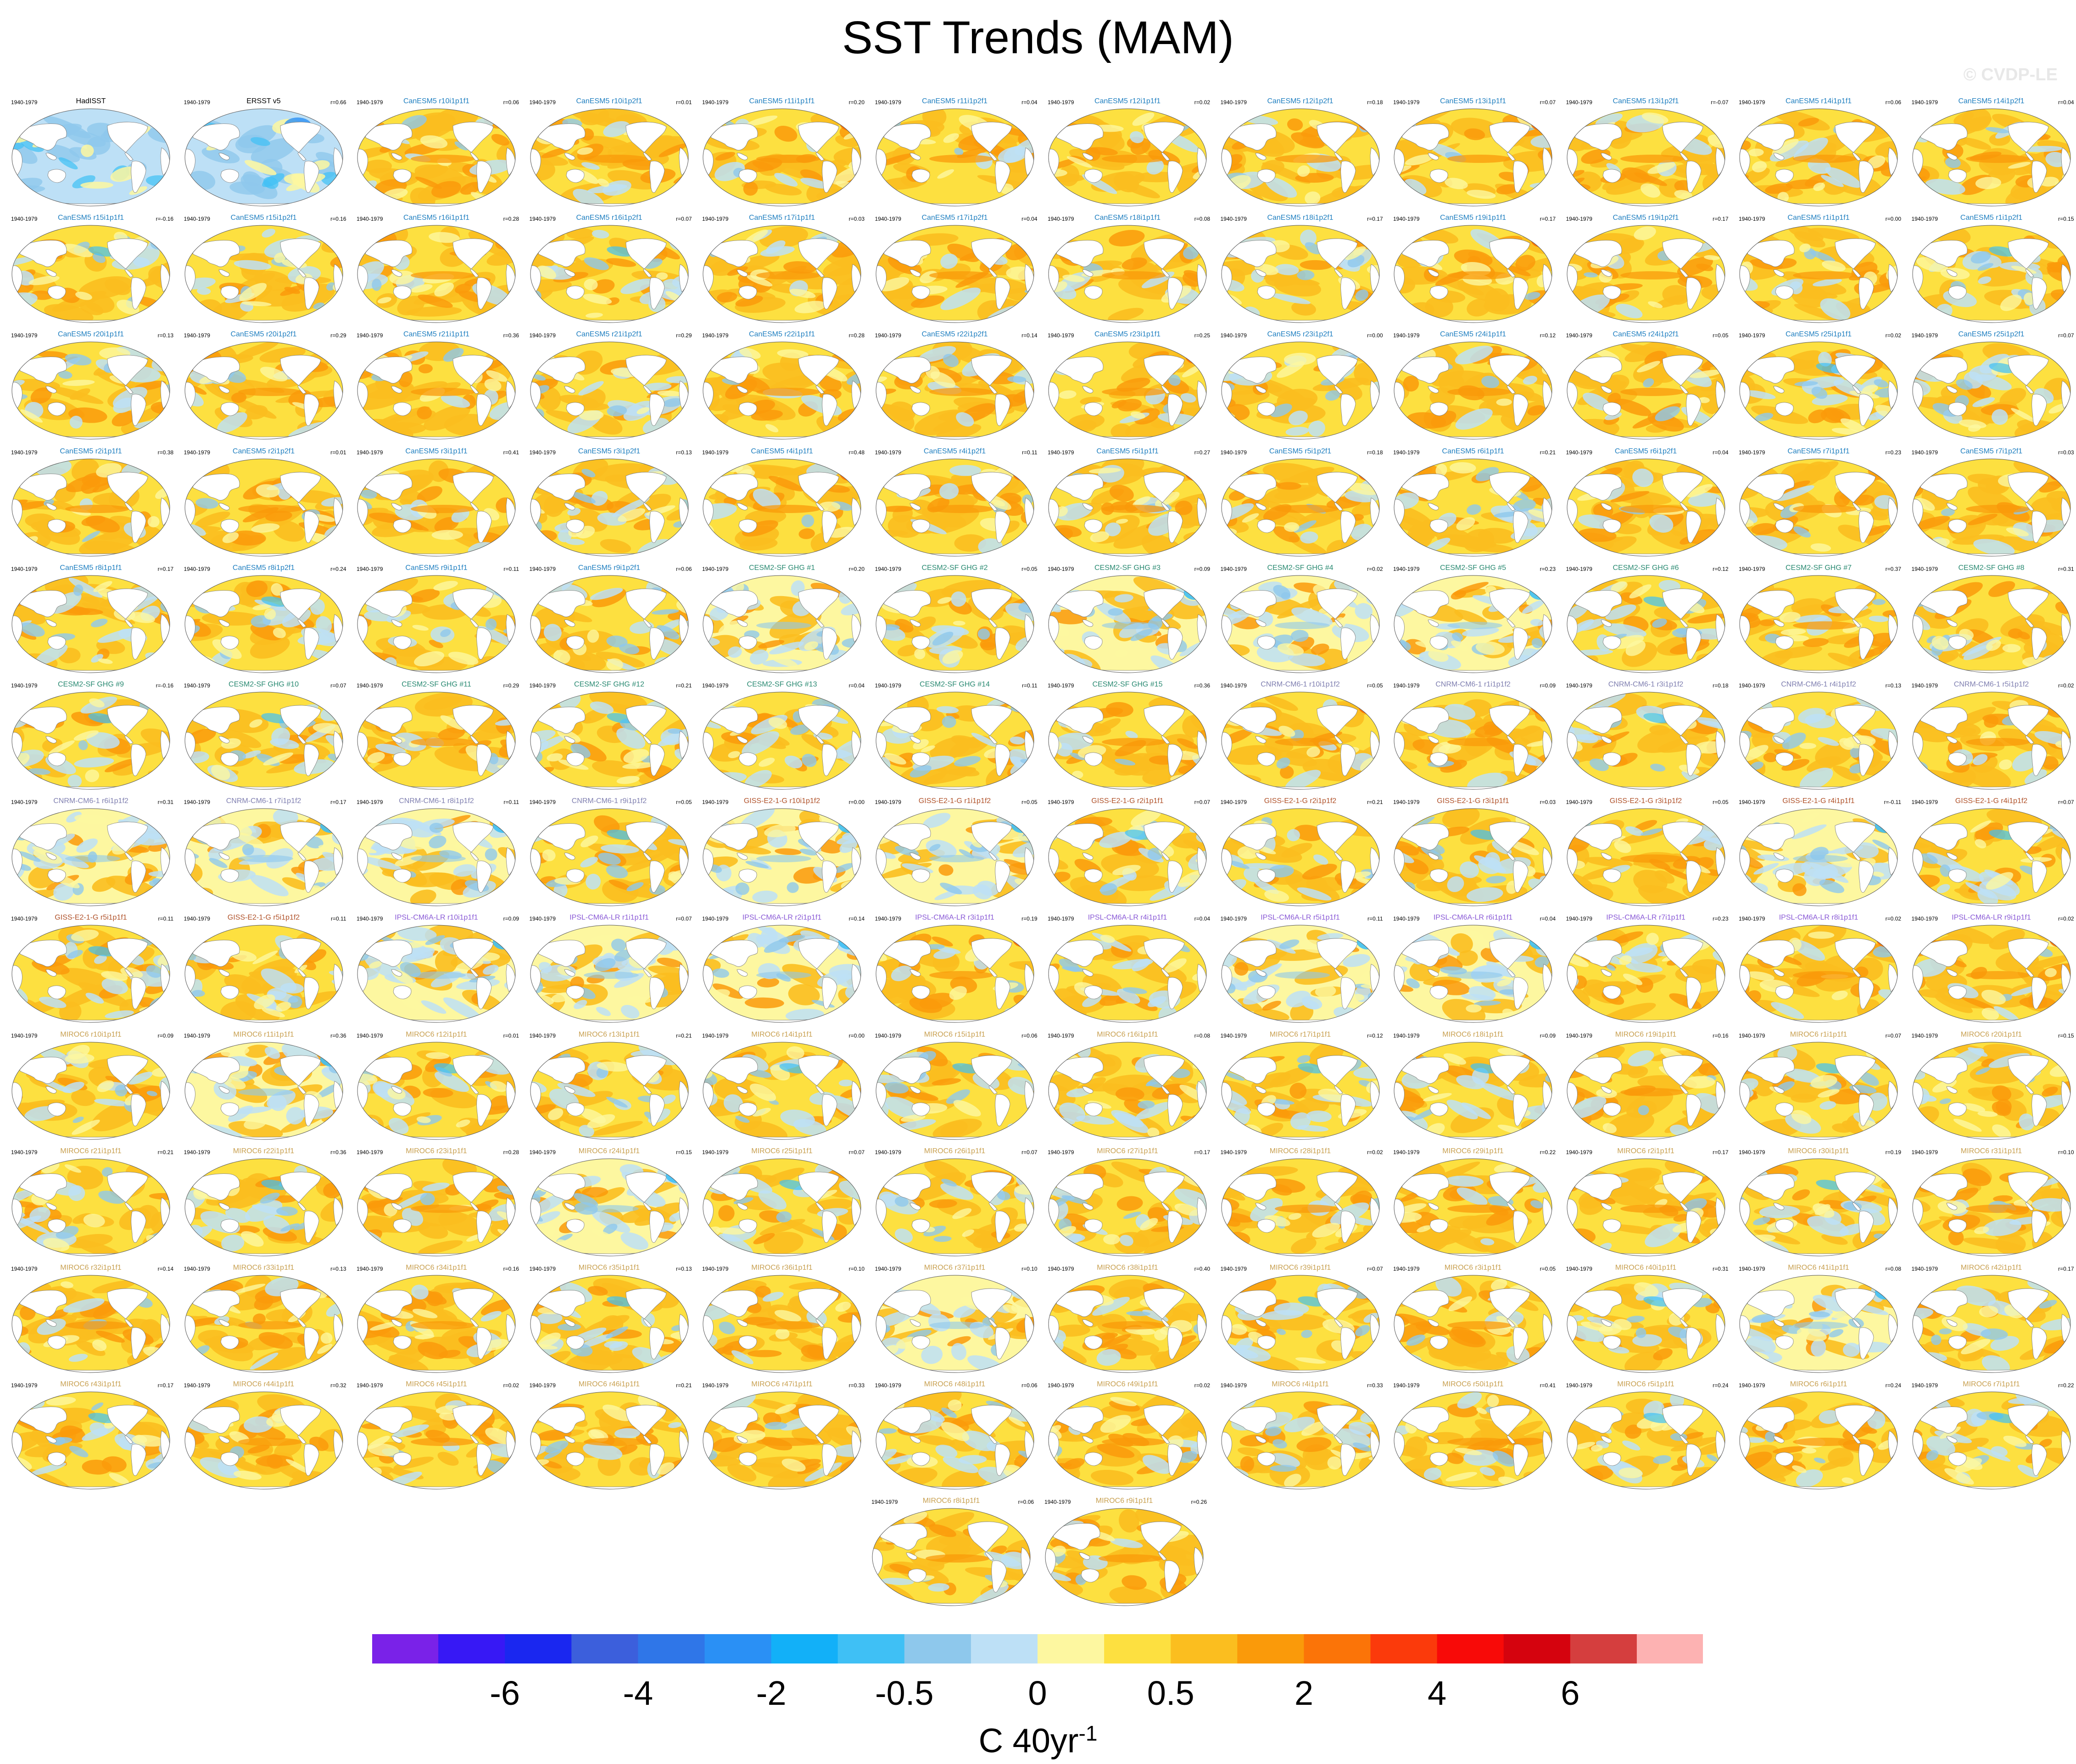 This screenshot has width=2076, height=1764. What do you see at coordinates (1300, 271) in the screenshot?
I see `map-panel: 1940-1979 CanESM5 r18i1p2f1 r=0.17` at bounding box center [1300, 271].